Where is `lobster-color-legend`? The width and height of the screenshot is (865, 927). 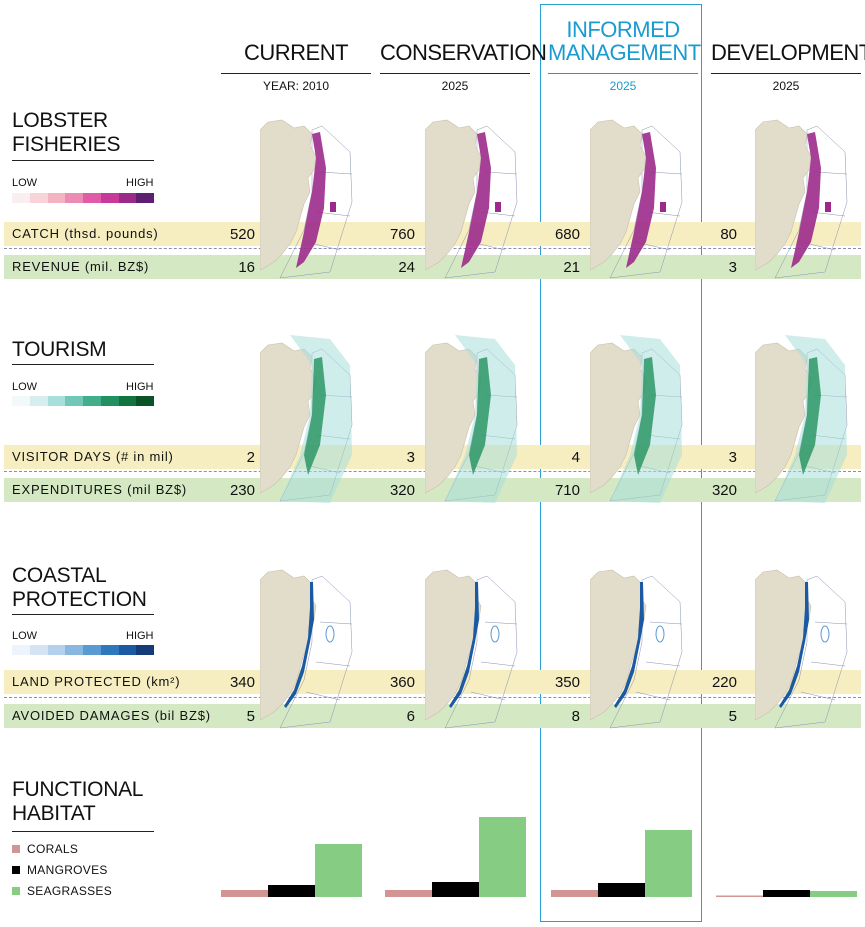
lobster-color-legend is located at coordinates (83, 198).